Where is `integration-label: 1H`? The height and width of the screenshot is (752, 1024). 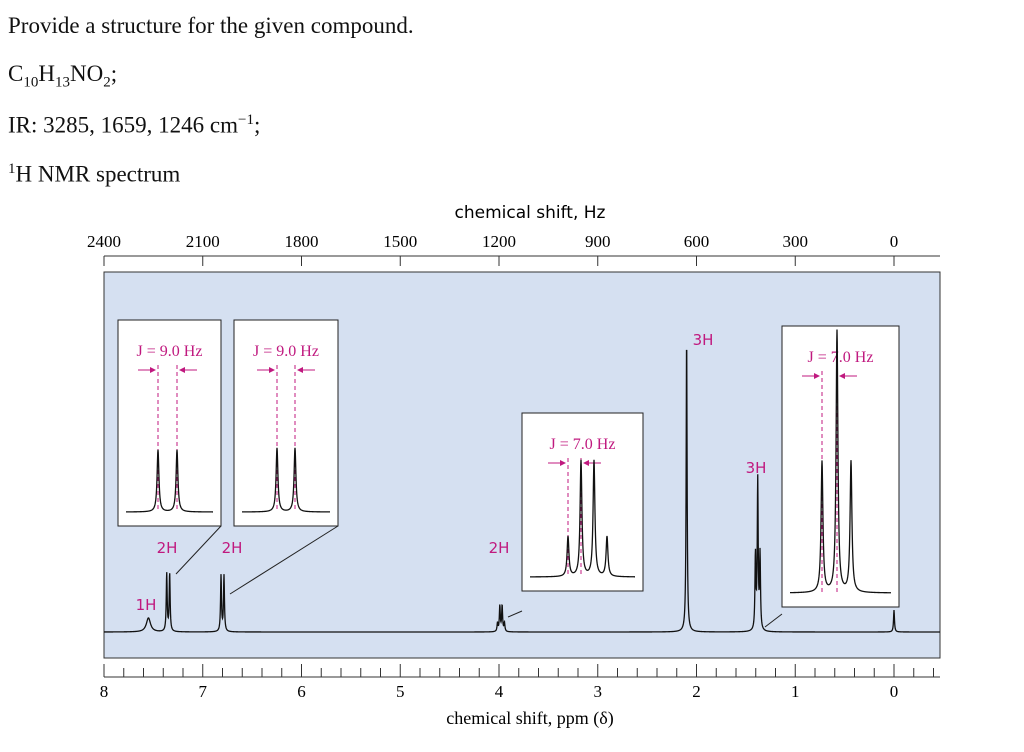
integration-label: 1H is located at coordinates (146, 605).